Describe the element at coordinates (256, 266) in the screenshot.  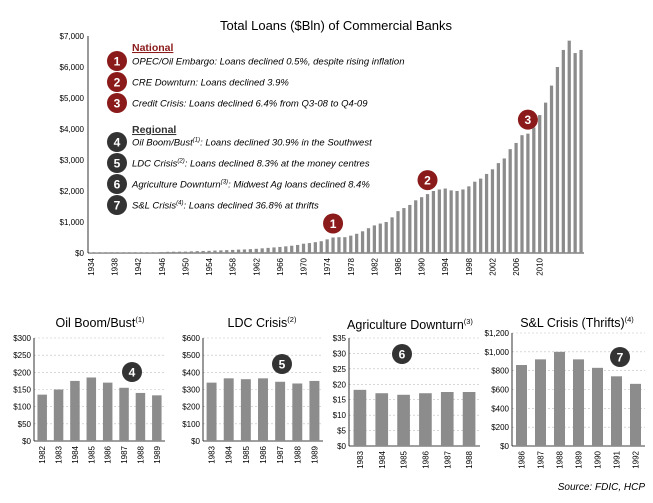
I see `main-x-tick-label: 1962` at that location.